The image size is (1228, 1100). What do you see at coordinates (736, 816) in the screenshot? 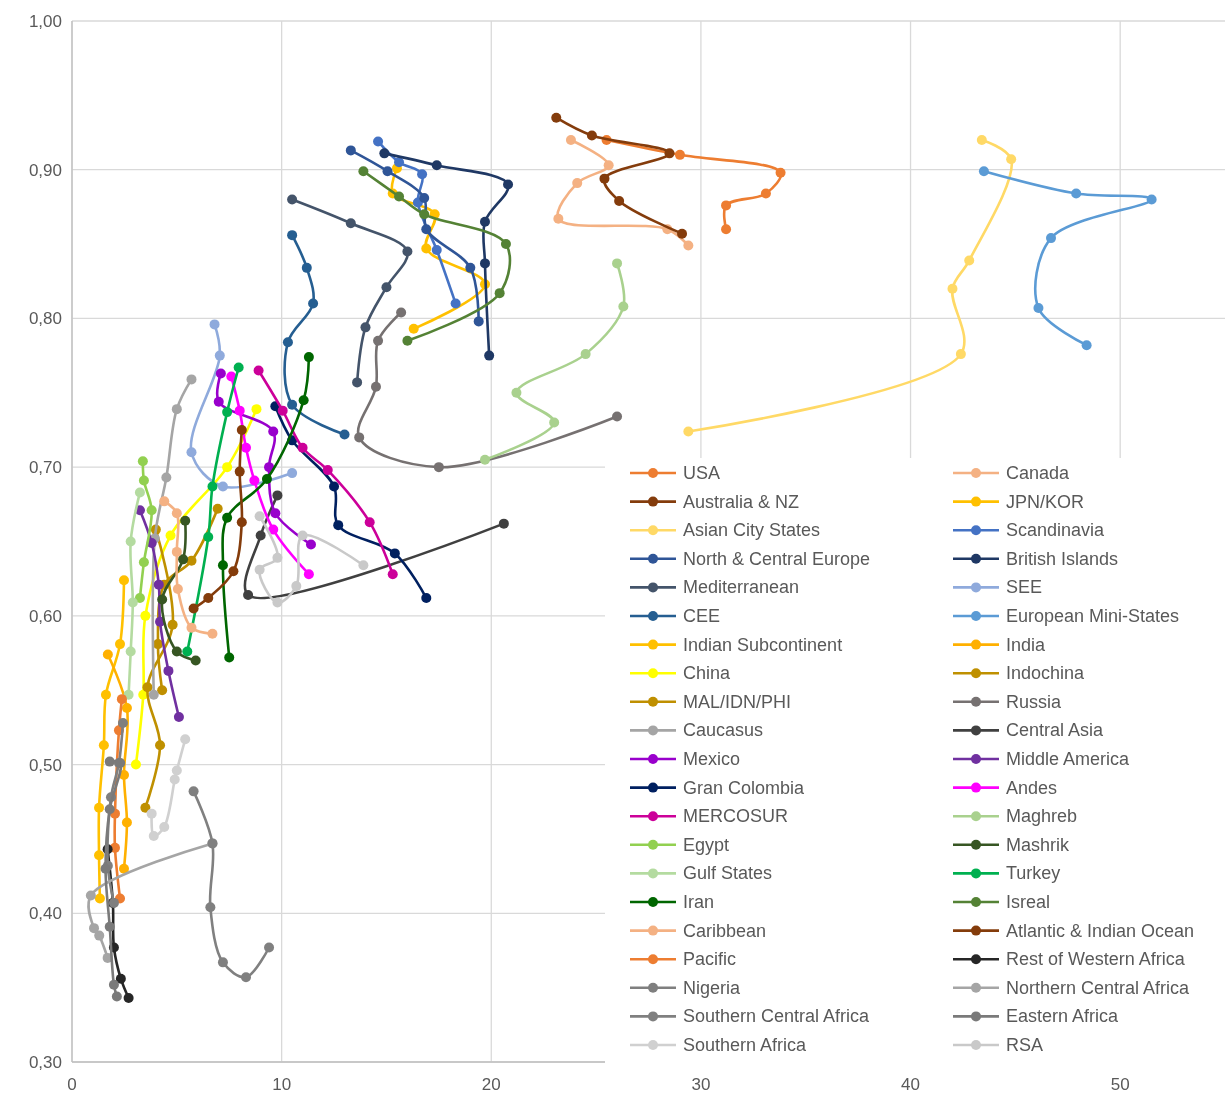
I see `legend-label: MERCOSUR` at bounding box center [736, 816].